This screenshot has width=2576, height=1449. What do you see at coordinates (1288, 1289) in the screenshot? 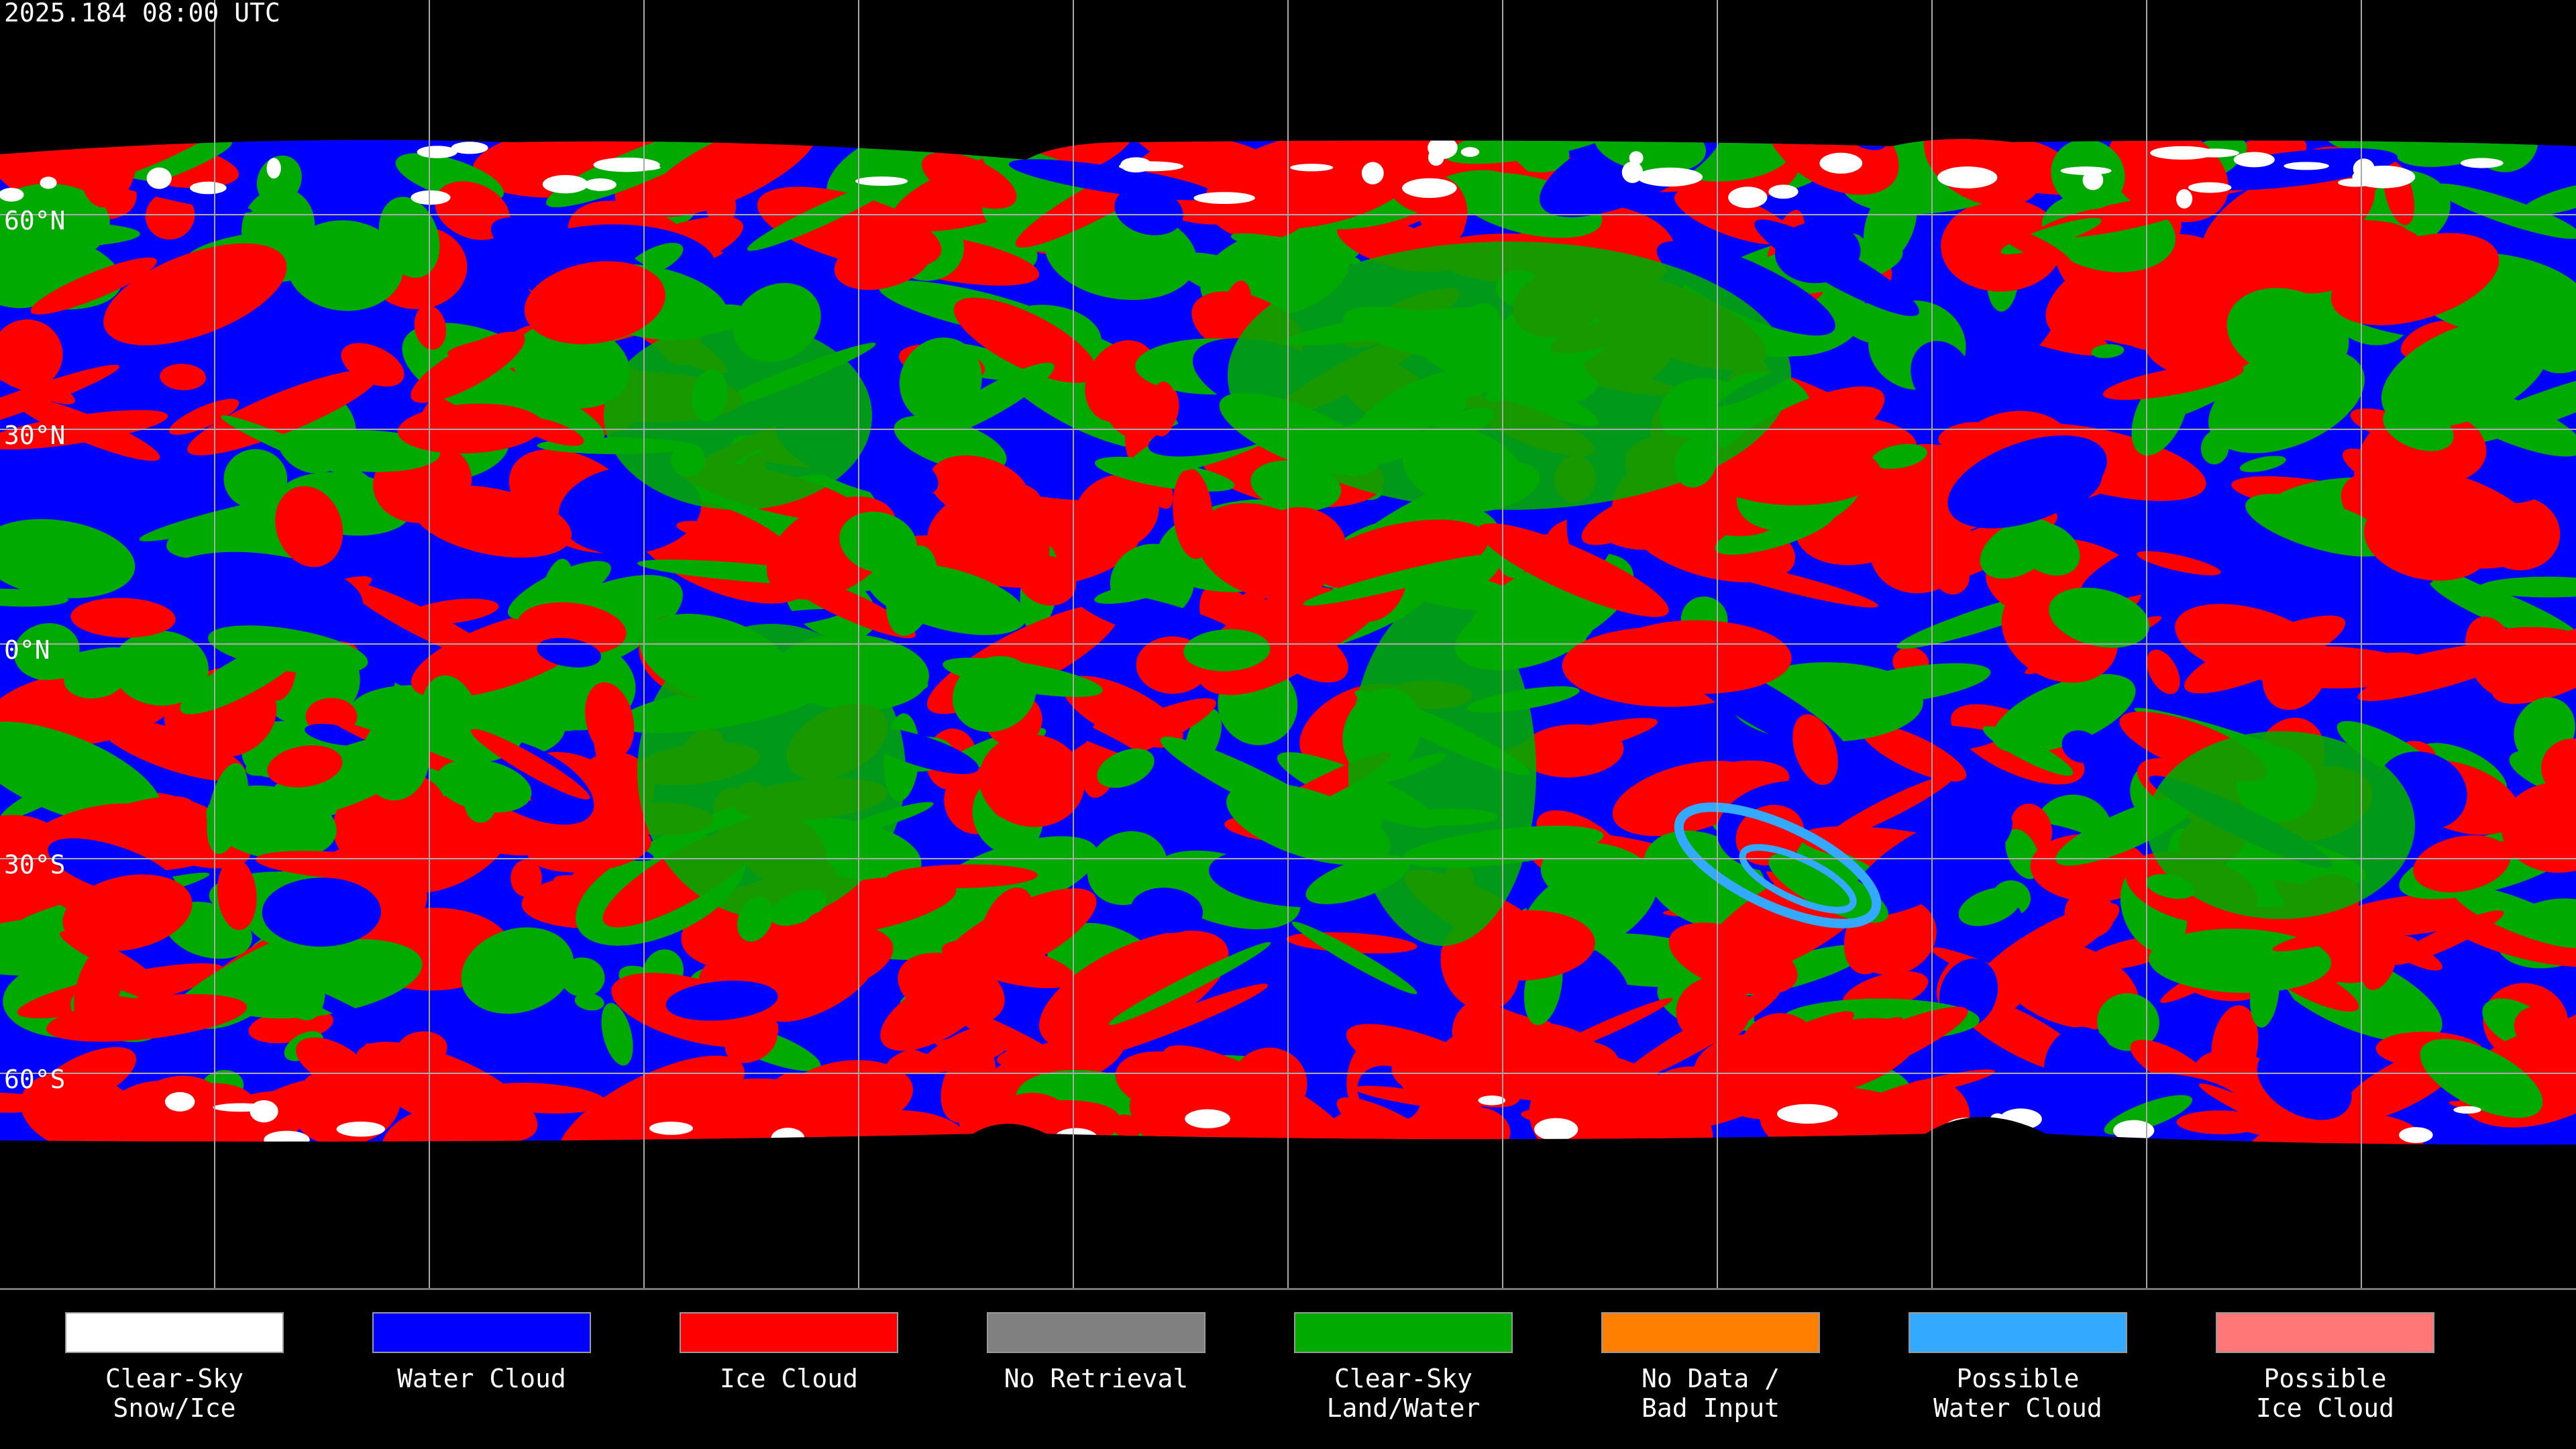
I see `map-border` at bounding box center [1288, 1289].